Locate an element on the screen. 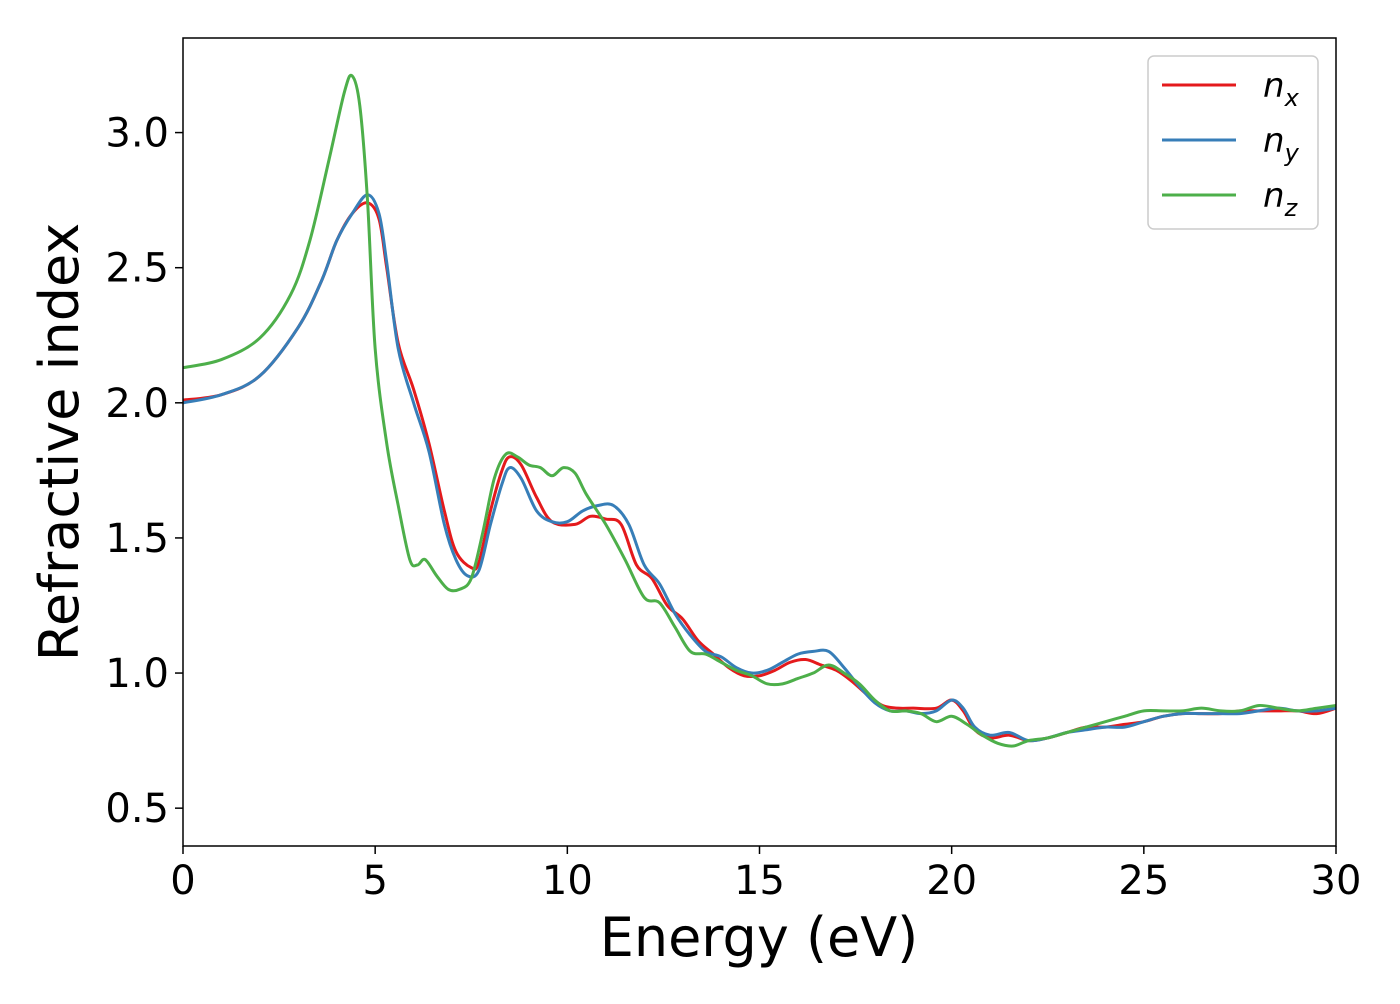 Image resolution: width=1400 pixels, height=1004 pixels. x-tick-label: 0 is located at coordinates (182, 881).